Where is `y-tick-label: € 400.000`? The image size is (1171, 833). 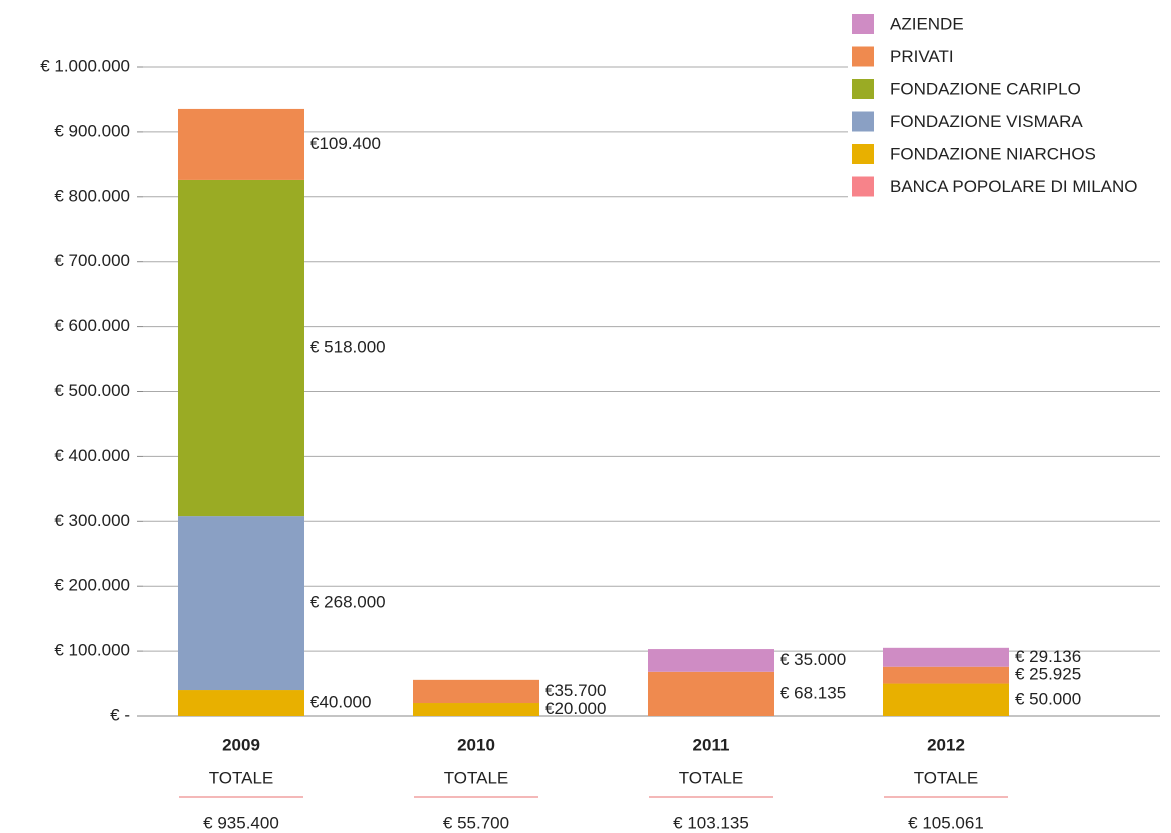 y-tick-label: € 400.000 is located at coordinates (92, 455).